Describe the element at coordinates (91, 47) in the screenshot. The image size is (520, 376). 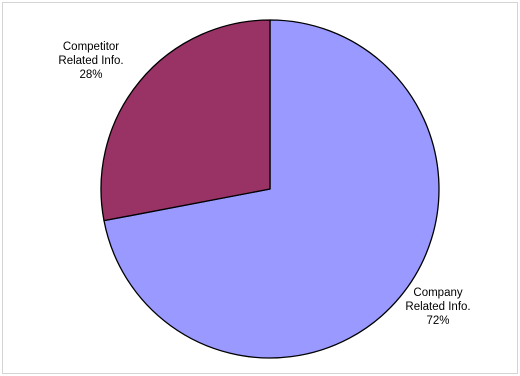
I see `slice-label-line: Competitor` at that location.